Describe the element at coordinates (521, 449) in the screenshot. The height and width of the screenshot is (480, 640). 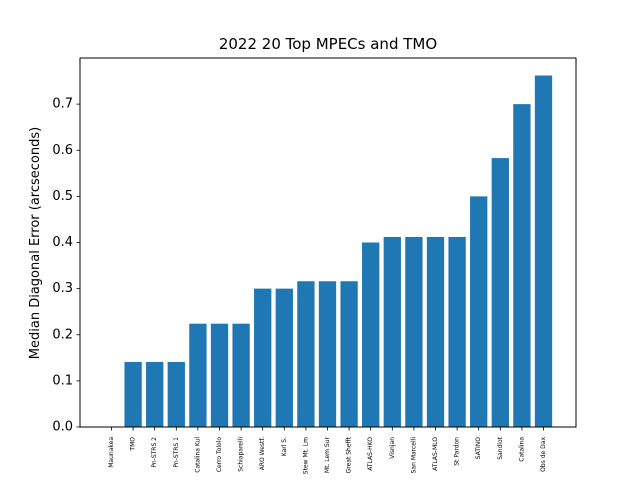
I see `x-tick-label-19: Catalina` at that location.